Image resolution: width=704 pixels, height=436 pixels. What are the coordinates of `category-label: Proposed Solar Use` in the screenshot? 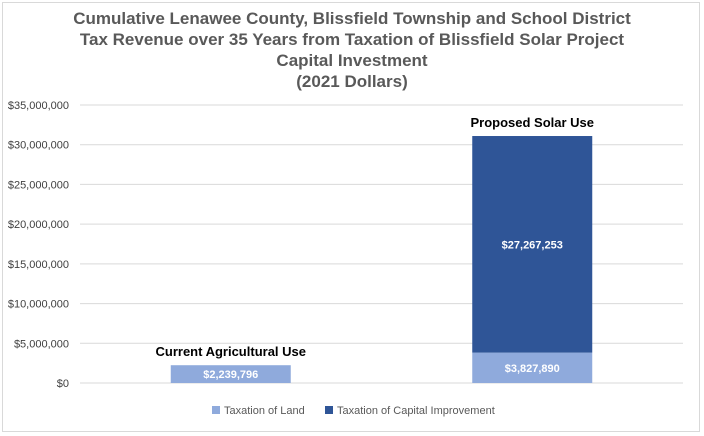 It's located at (532, 122).